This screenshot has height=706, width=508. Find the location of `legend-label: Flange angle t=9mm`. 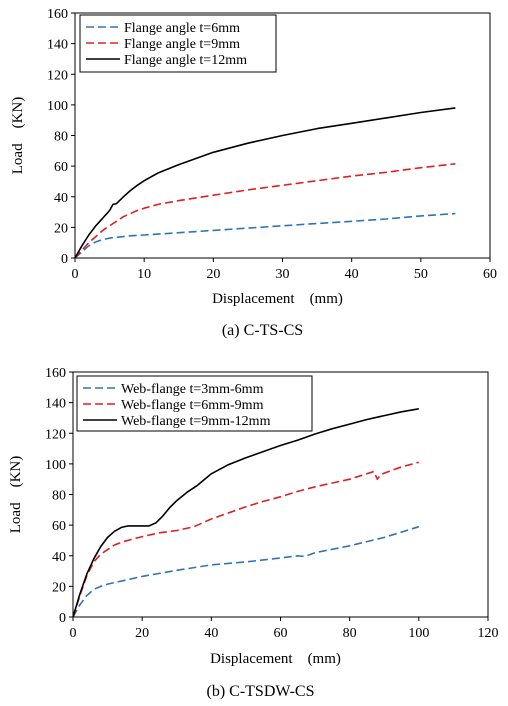

legend-label: Flange angle t=9mm is located at coordinates (182, 44).